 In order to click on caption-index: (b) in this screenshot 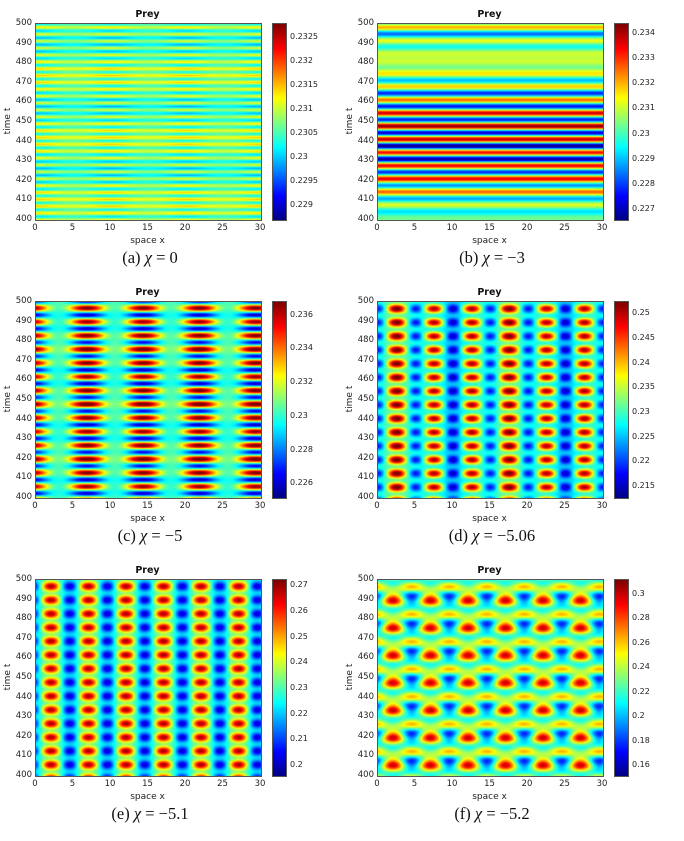, I will do `click(471, 257)`.